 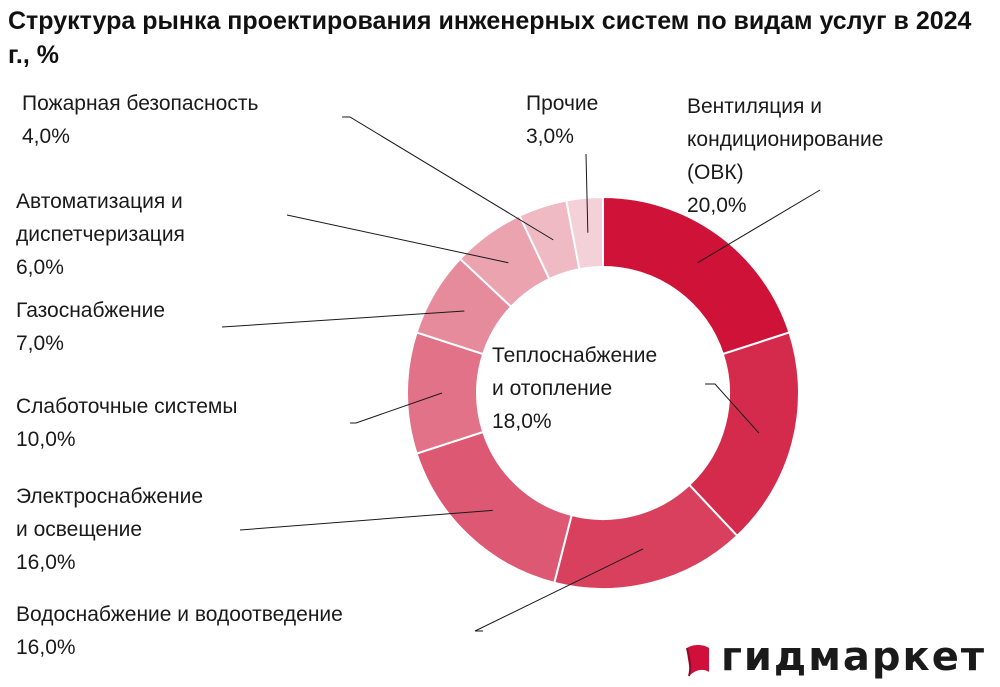 What do you see at coordinates (785, 139) in the screenshot?
I see `label-ovk-line-2: кондиционирование` at bounding box center [785, 139].